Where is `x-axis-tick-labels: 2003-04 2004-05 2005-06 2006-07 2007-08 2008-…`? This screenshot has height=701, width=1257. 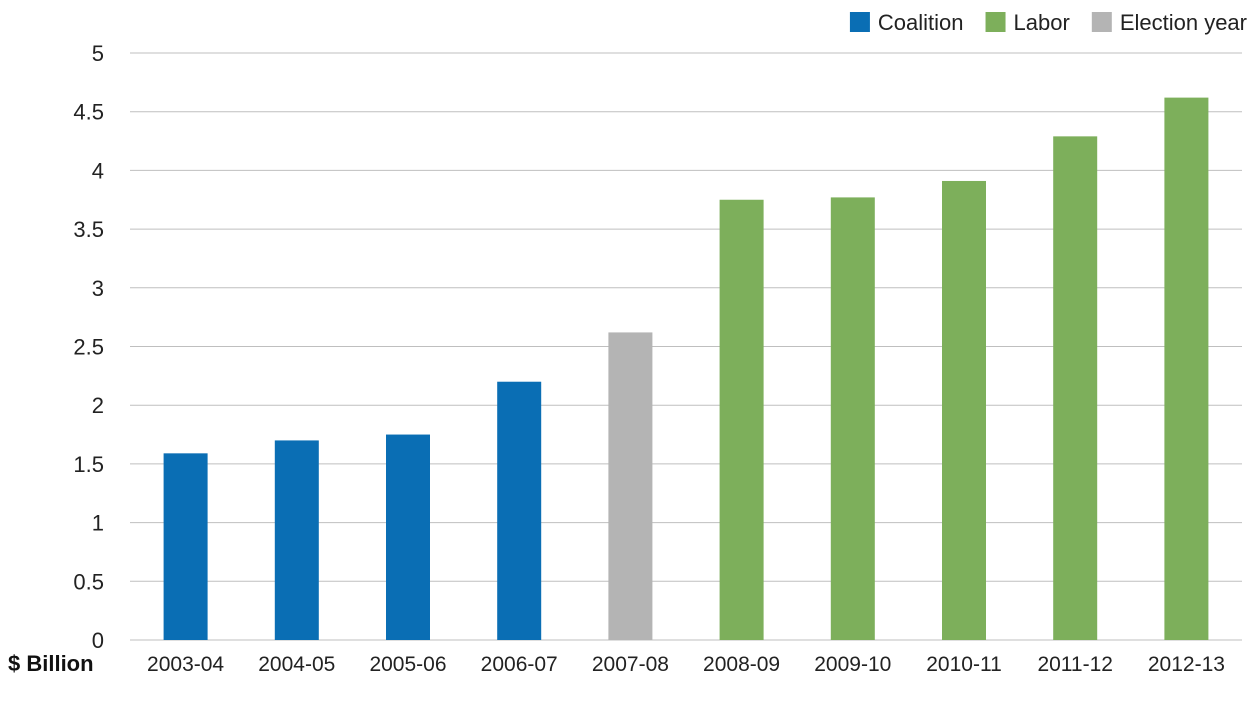 x-axis-tick-labels: 2003-04 2004-05 2005-06 2006-07 2007-08 2008-… is located at coordinates (686, 664).